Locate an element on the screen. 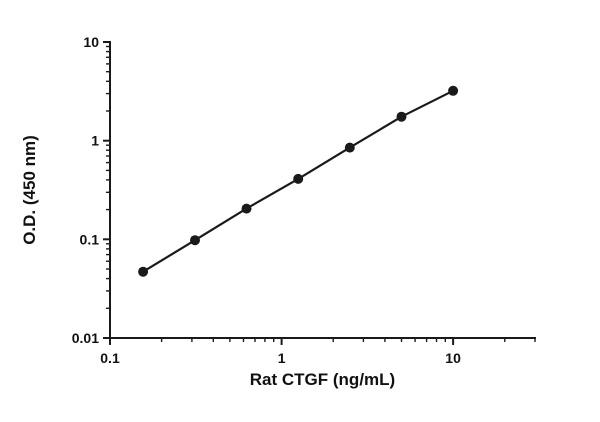  x-tick-label: 10 is located at coordinates (453, 358).